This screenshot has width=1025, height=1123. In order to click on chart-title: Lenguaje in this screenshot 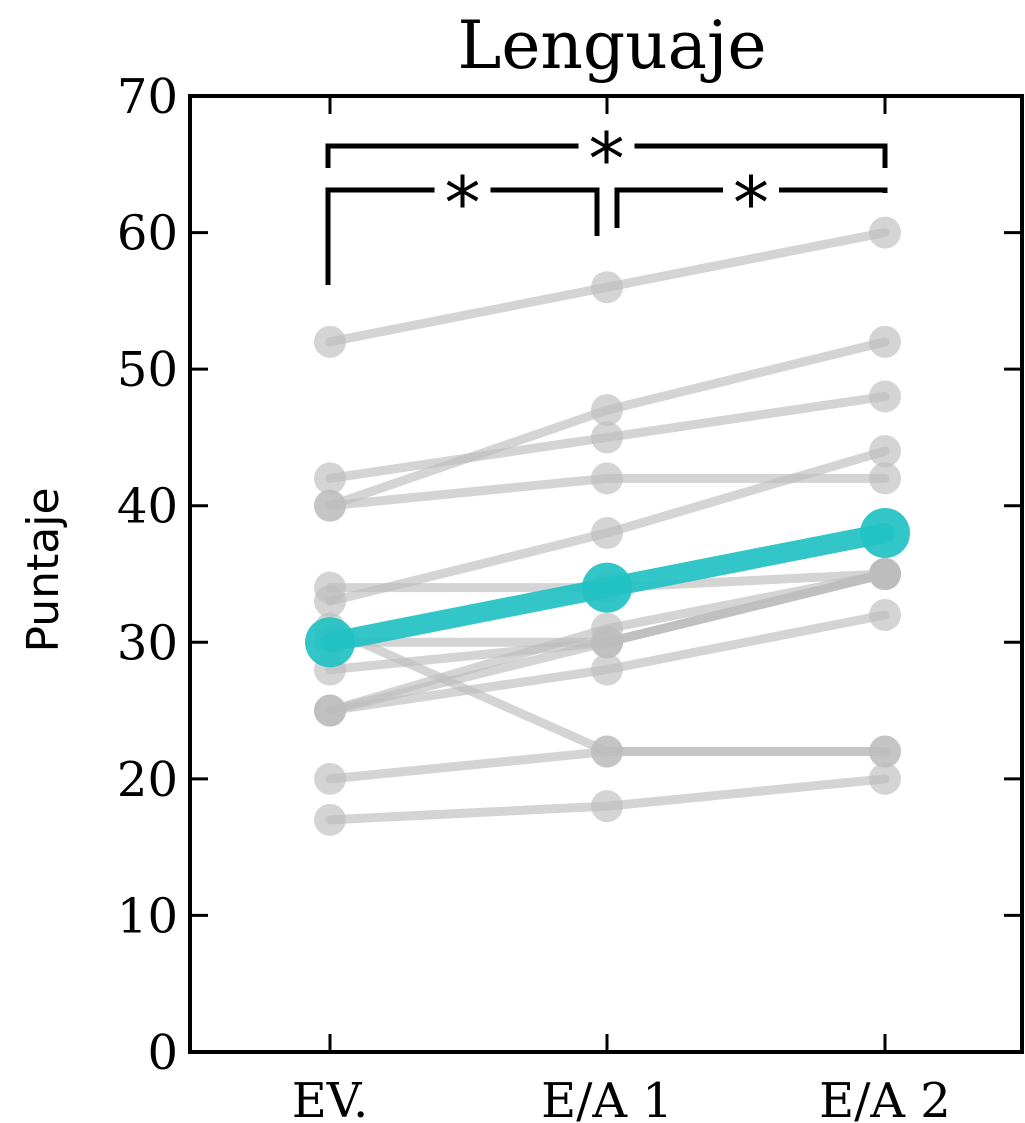, I will do `click(611, 45)`.